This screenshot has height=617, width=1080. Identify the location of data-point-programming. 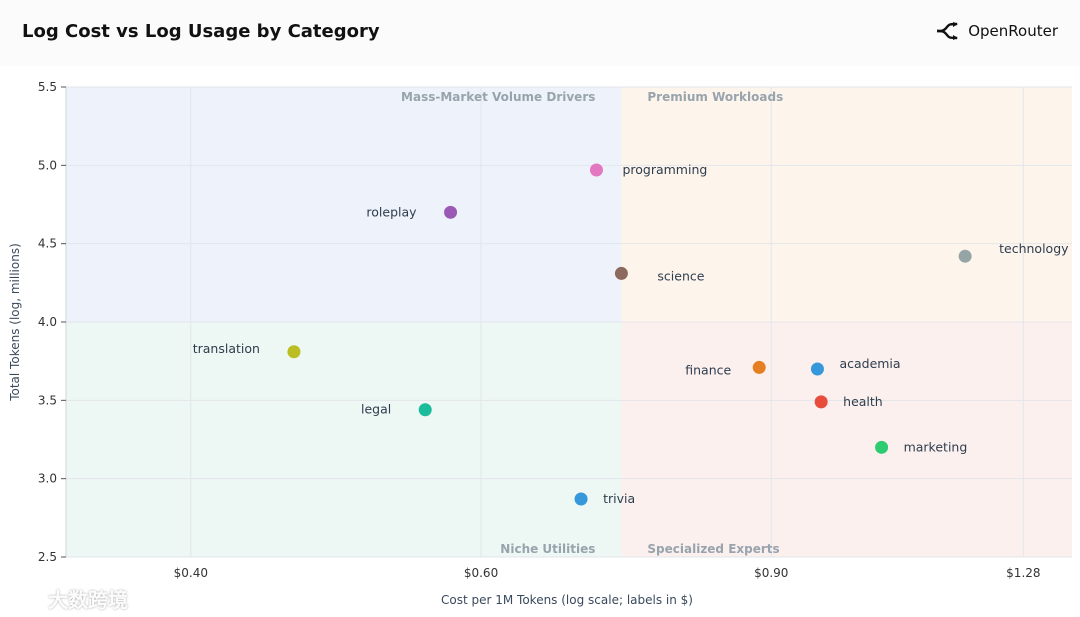
(596, 170).